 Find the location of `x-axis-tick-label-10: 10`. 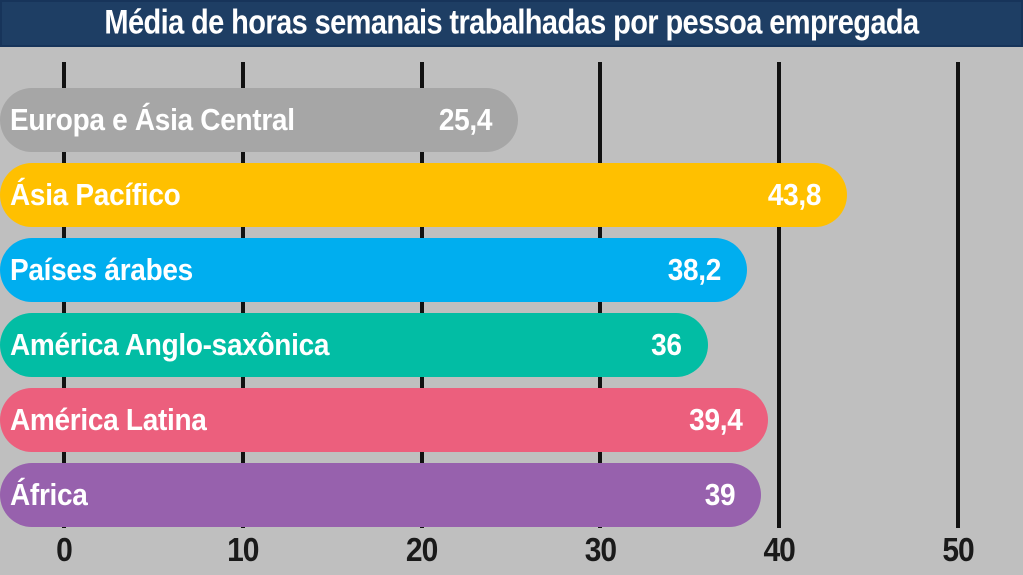

x-axis-tick-label-10: 10 is located at coordinates (243, 550).